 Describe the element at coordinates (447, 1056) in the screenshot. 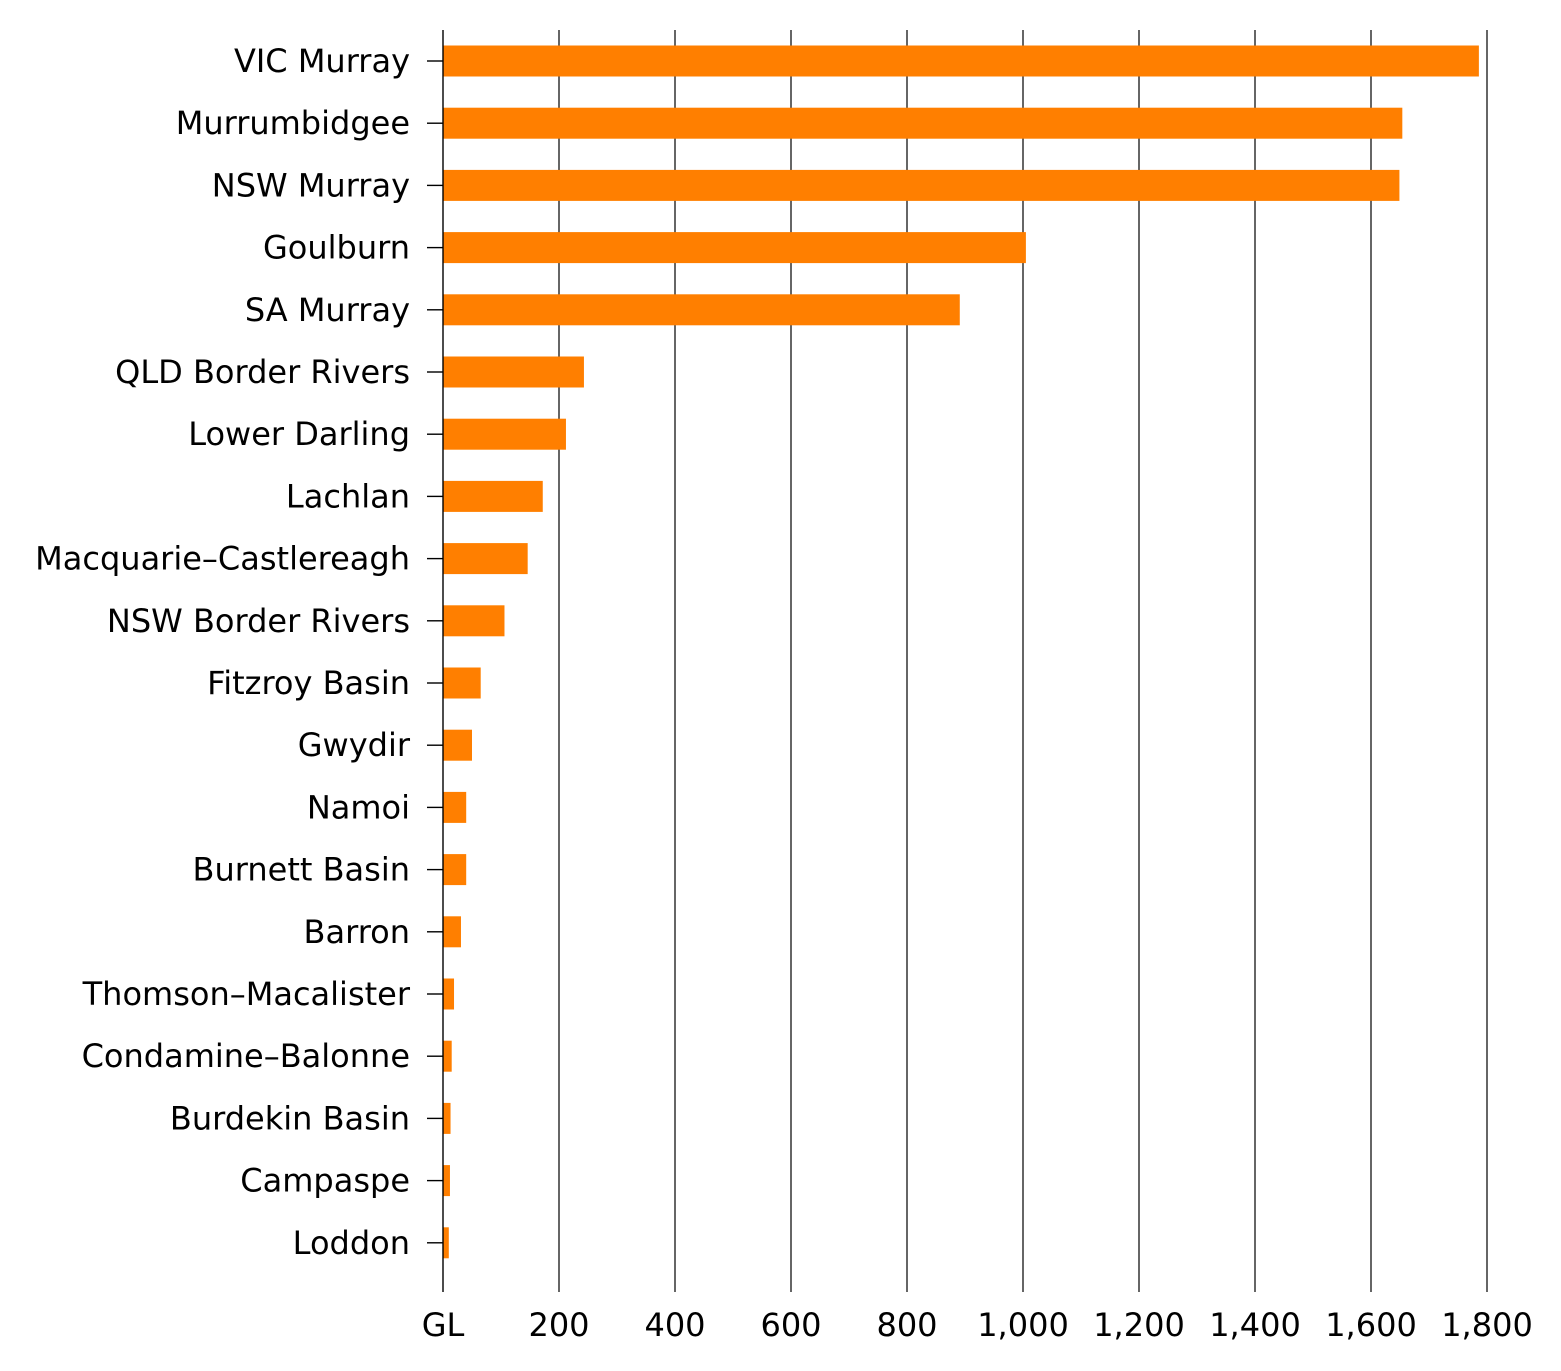

I see `bar-condamine-balonne` at that location.